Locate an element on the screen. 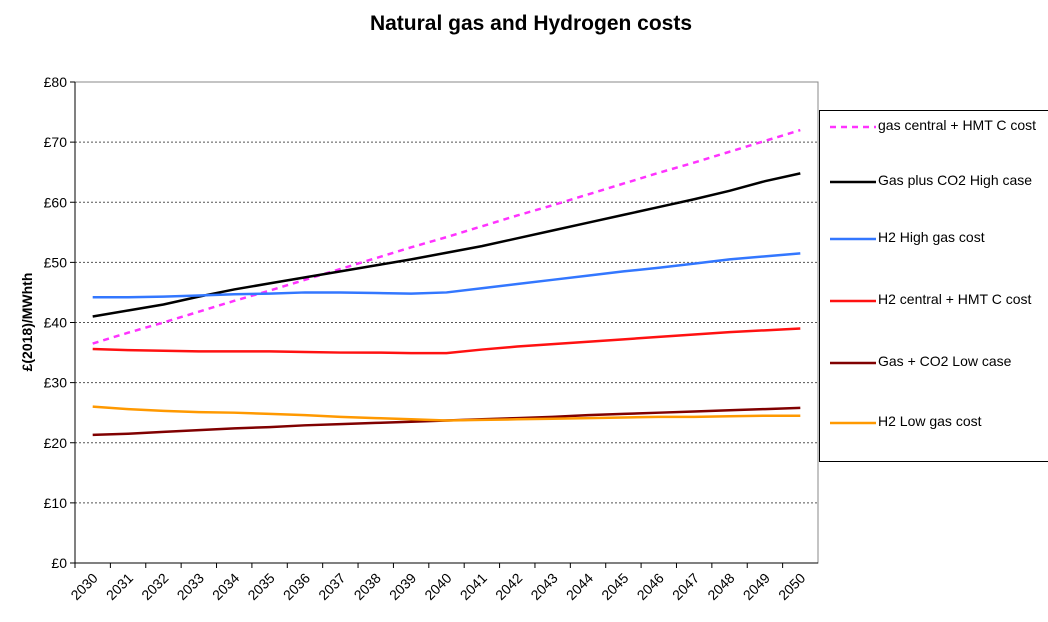 This screenshot has width=1048, height=622. x-tick-label: 2046 is located at coordinates (650, 586).